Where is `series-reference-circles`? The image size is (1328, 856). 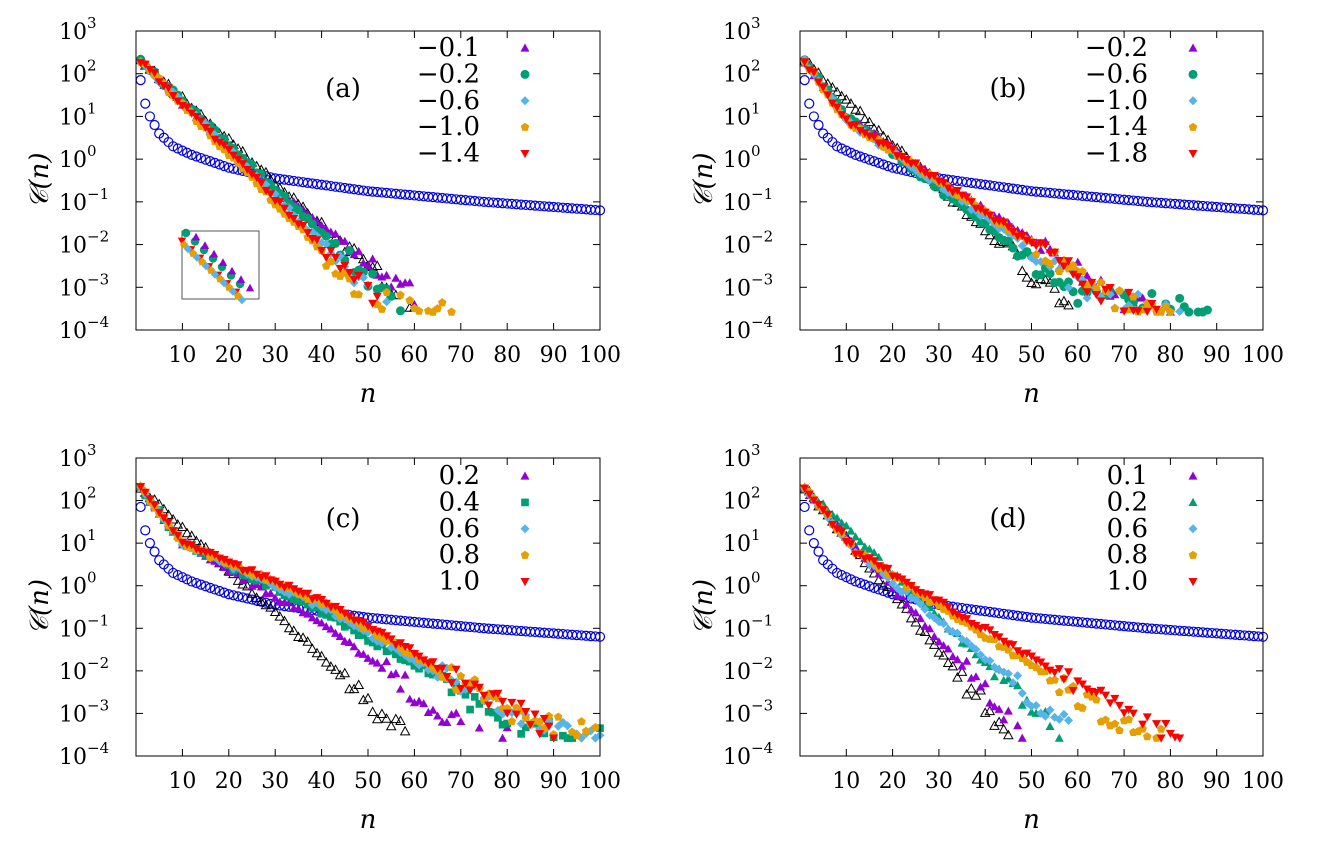 series-reference-circles is located at coordinates (370, 145).